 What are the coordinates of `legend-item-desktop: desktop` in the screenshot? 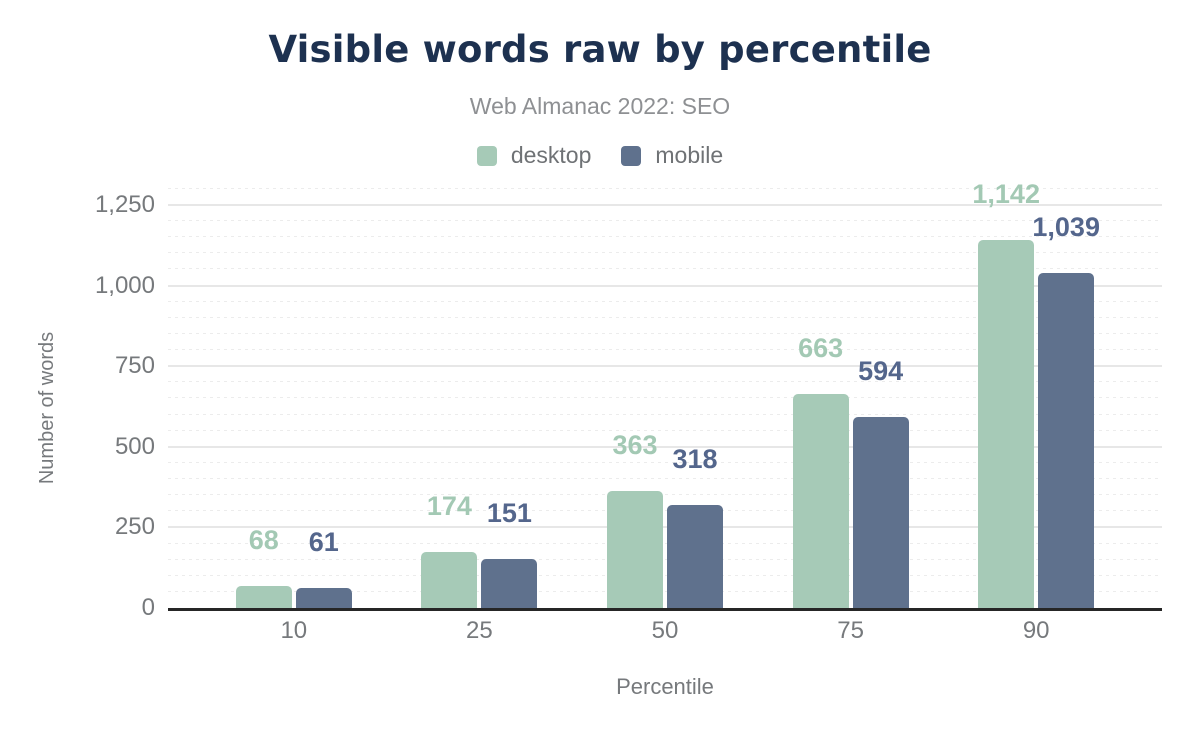 It's located at (534, 155).